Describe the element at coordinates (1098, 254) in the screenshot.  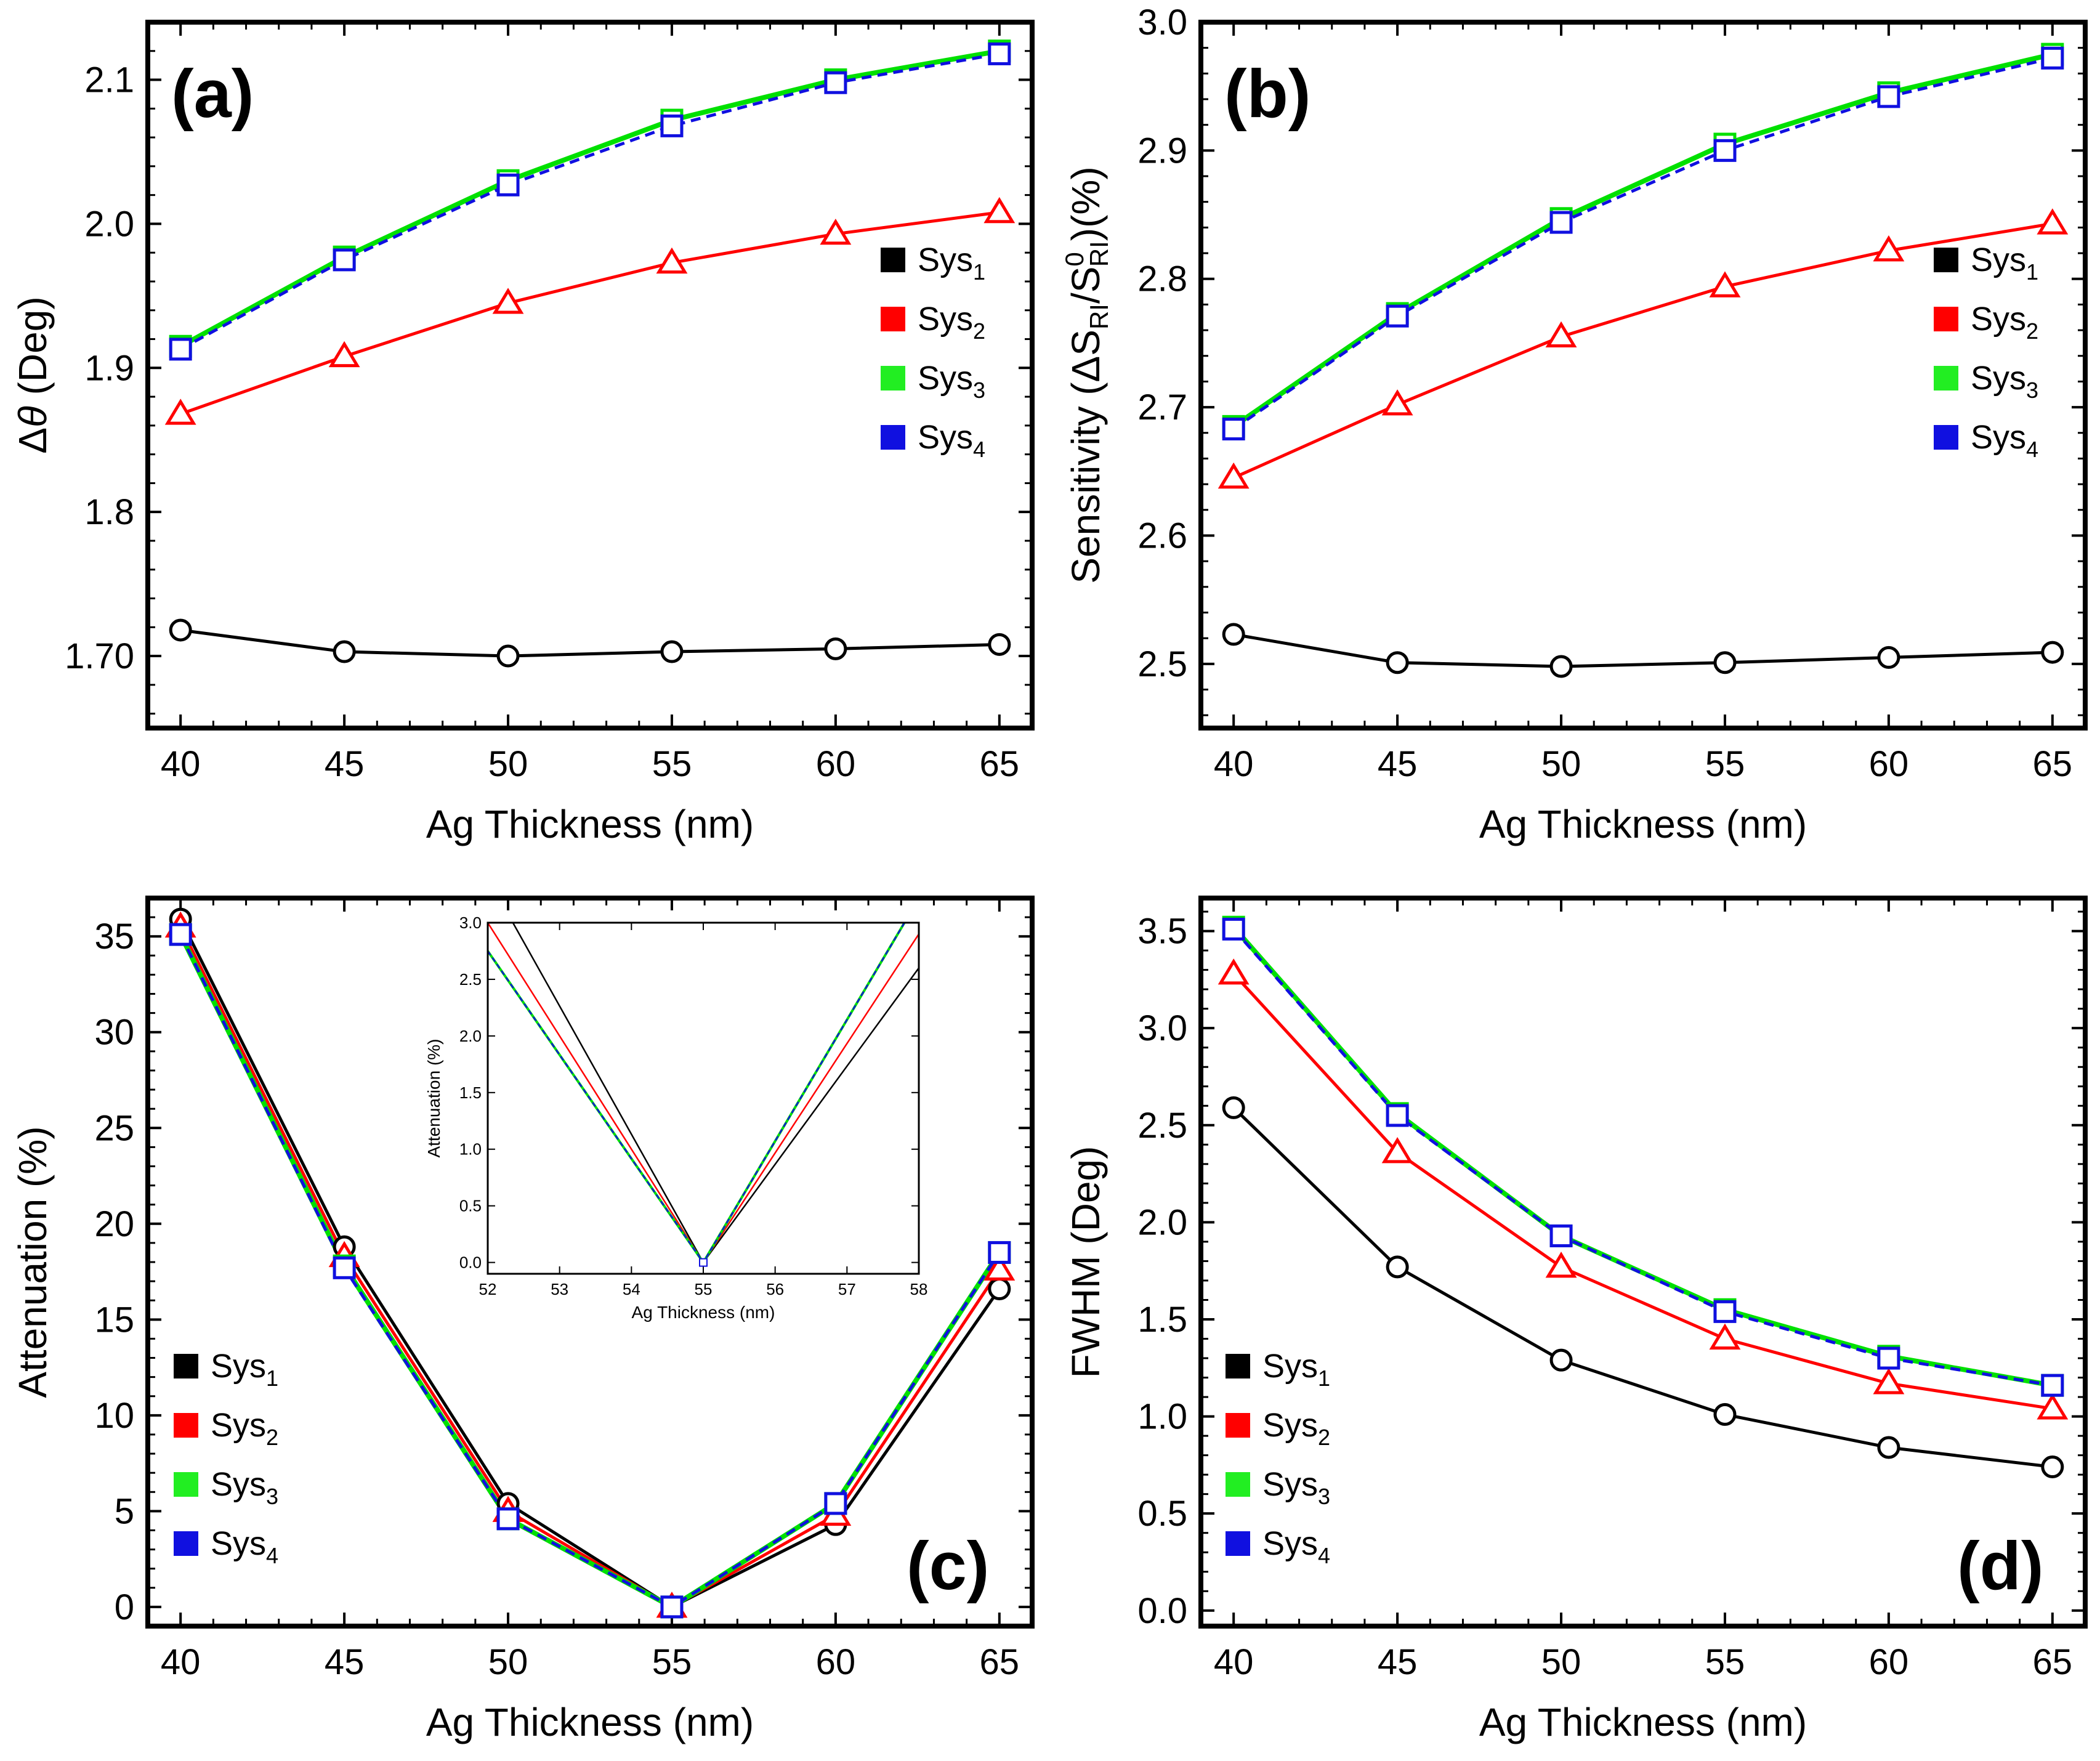
I see `y-axis-label-sub2: RI` at that location.